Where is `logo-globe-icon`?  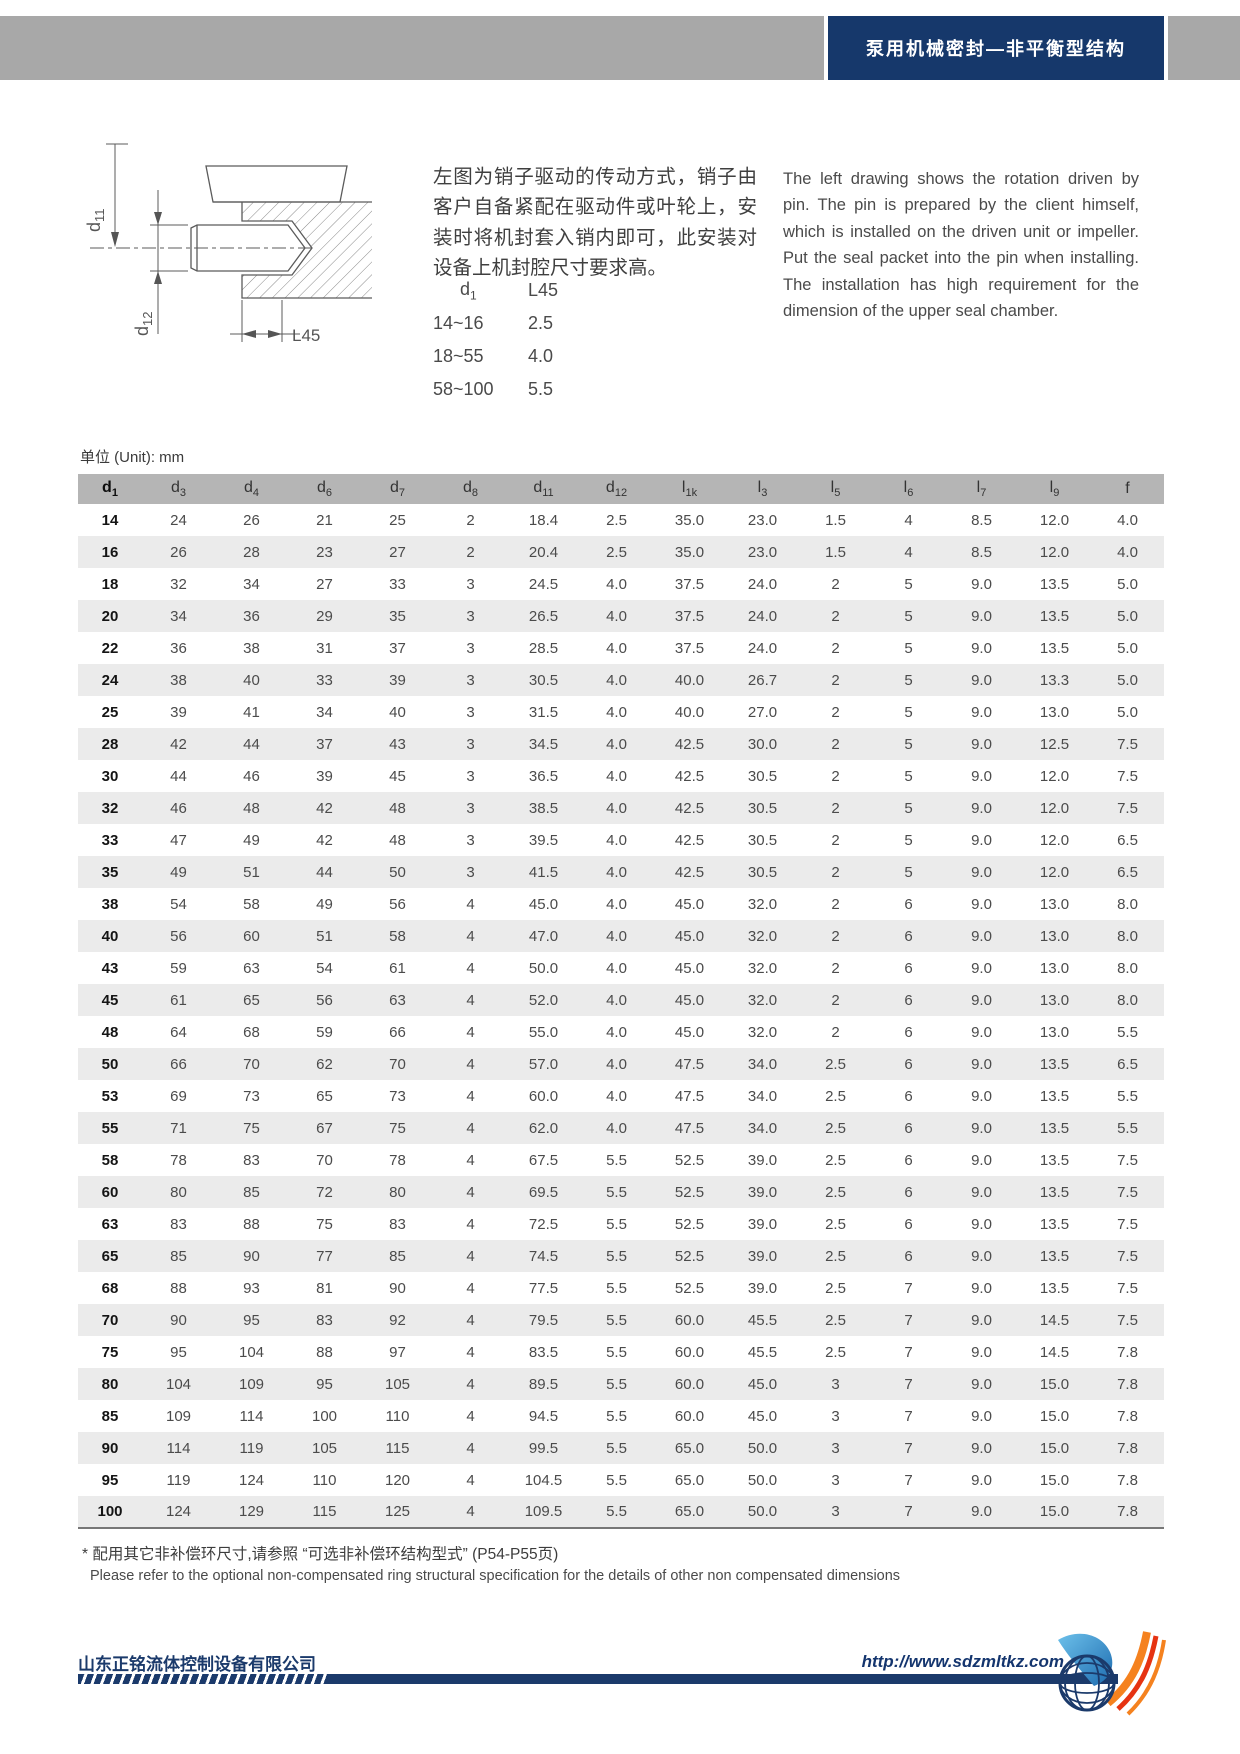
logo-globe-icon is located at coordinates (1087, 1683).